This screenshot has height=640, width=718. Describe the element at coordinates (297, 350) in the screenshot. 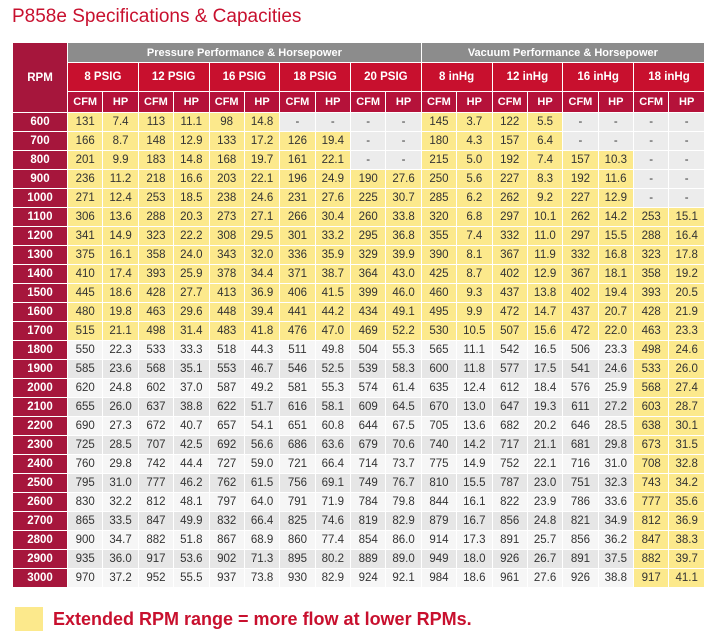

I see `value-cell: 511` at that location.